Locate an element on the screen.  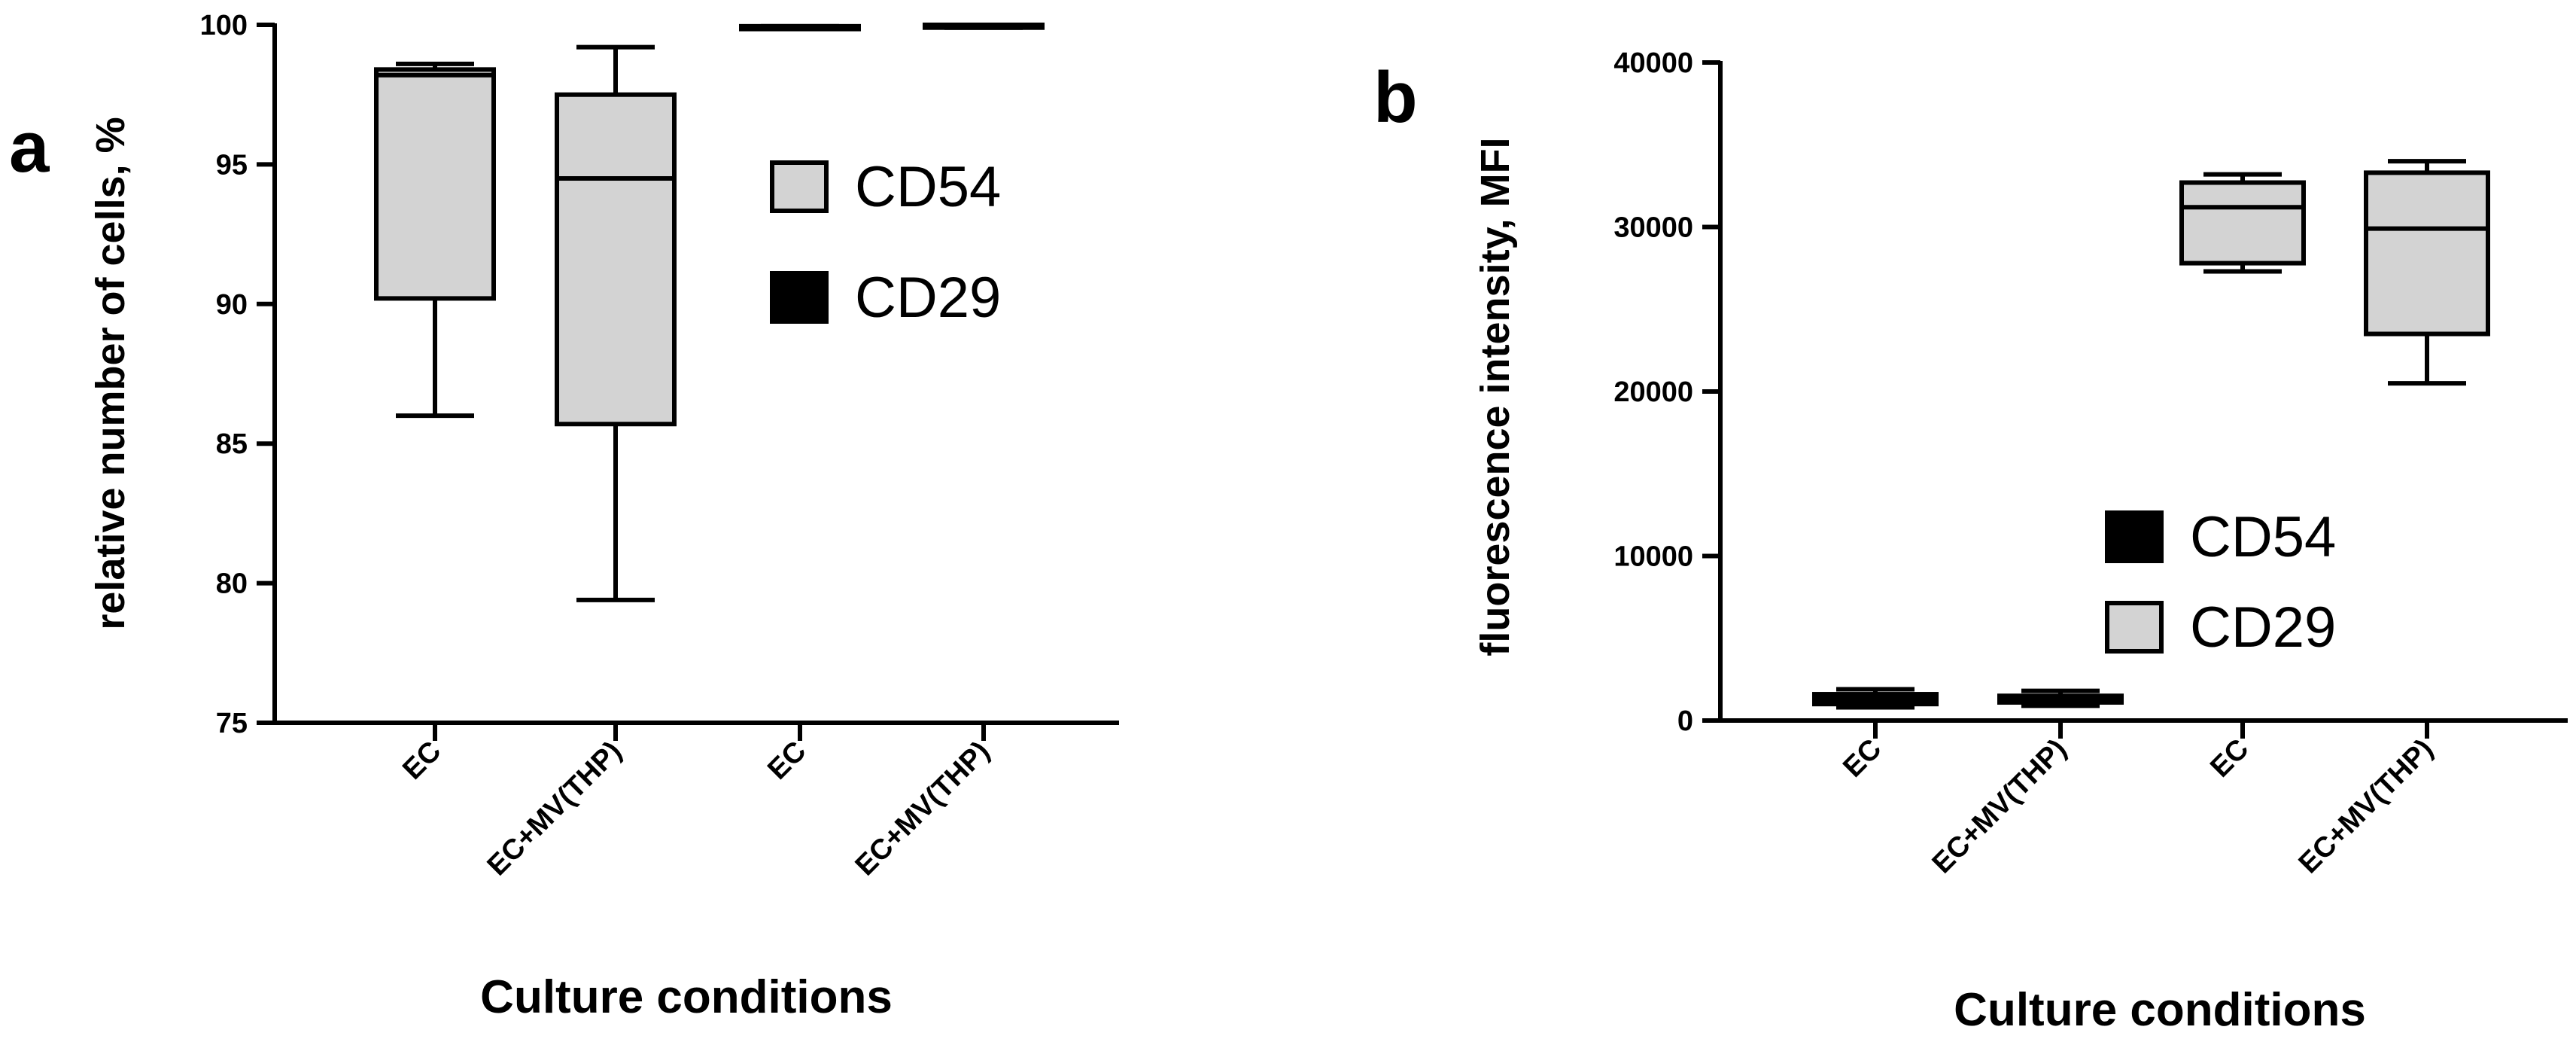
y-tick-label: 80 is located at coordinates (232, 584).